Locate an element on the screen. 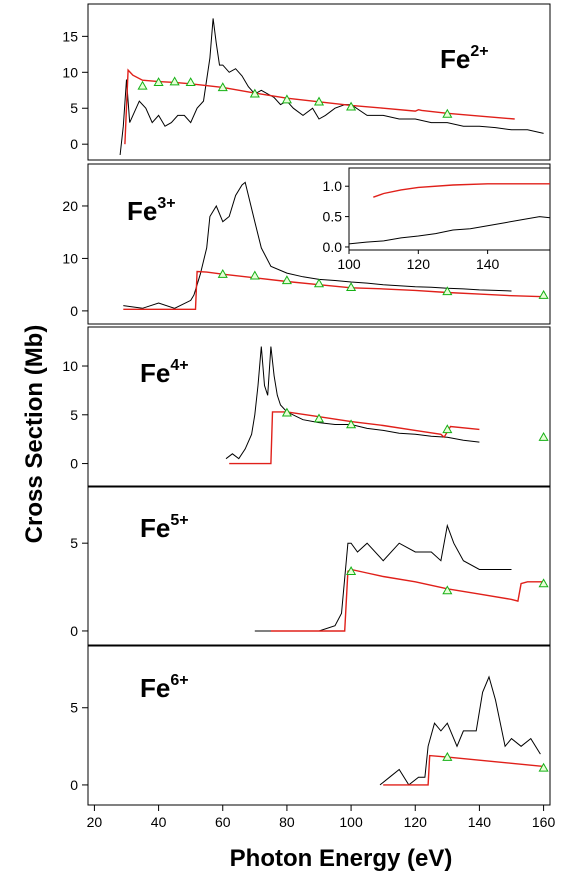 The width and height of the screenshot is (572, 874). inset-y-tick-label: 0.5 is located at coordinates (333, 217).